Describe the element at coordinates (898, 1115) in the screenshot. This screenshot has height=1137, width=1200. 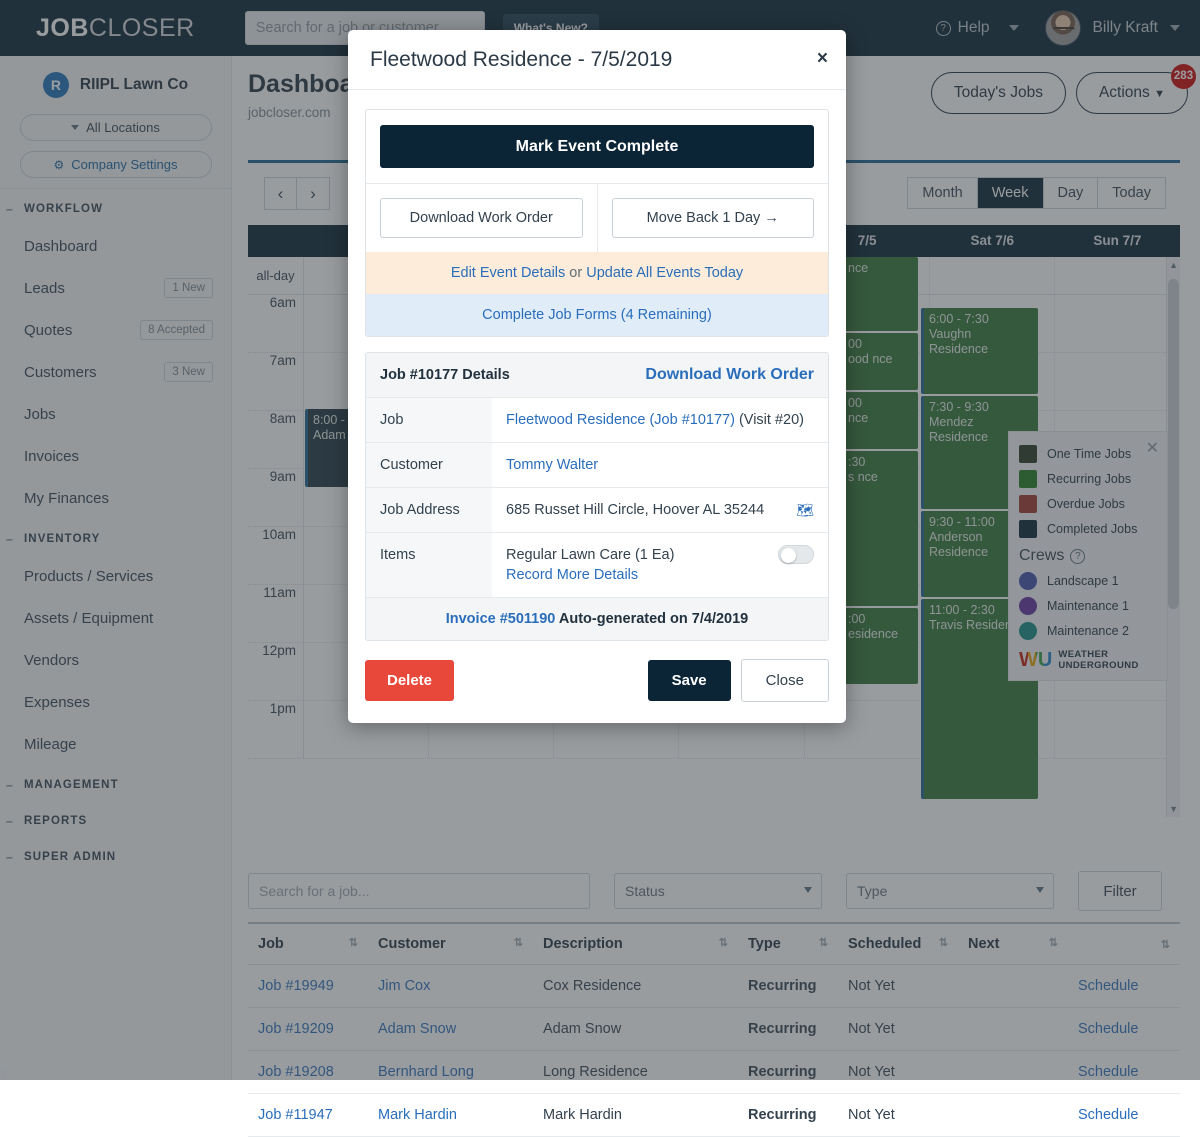
I see `cell-scheduled: Not Yet` at that location.